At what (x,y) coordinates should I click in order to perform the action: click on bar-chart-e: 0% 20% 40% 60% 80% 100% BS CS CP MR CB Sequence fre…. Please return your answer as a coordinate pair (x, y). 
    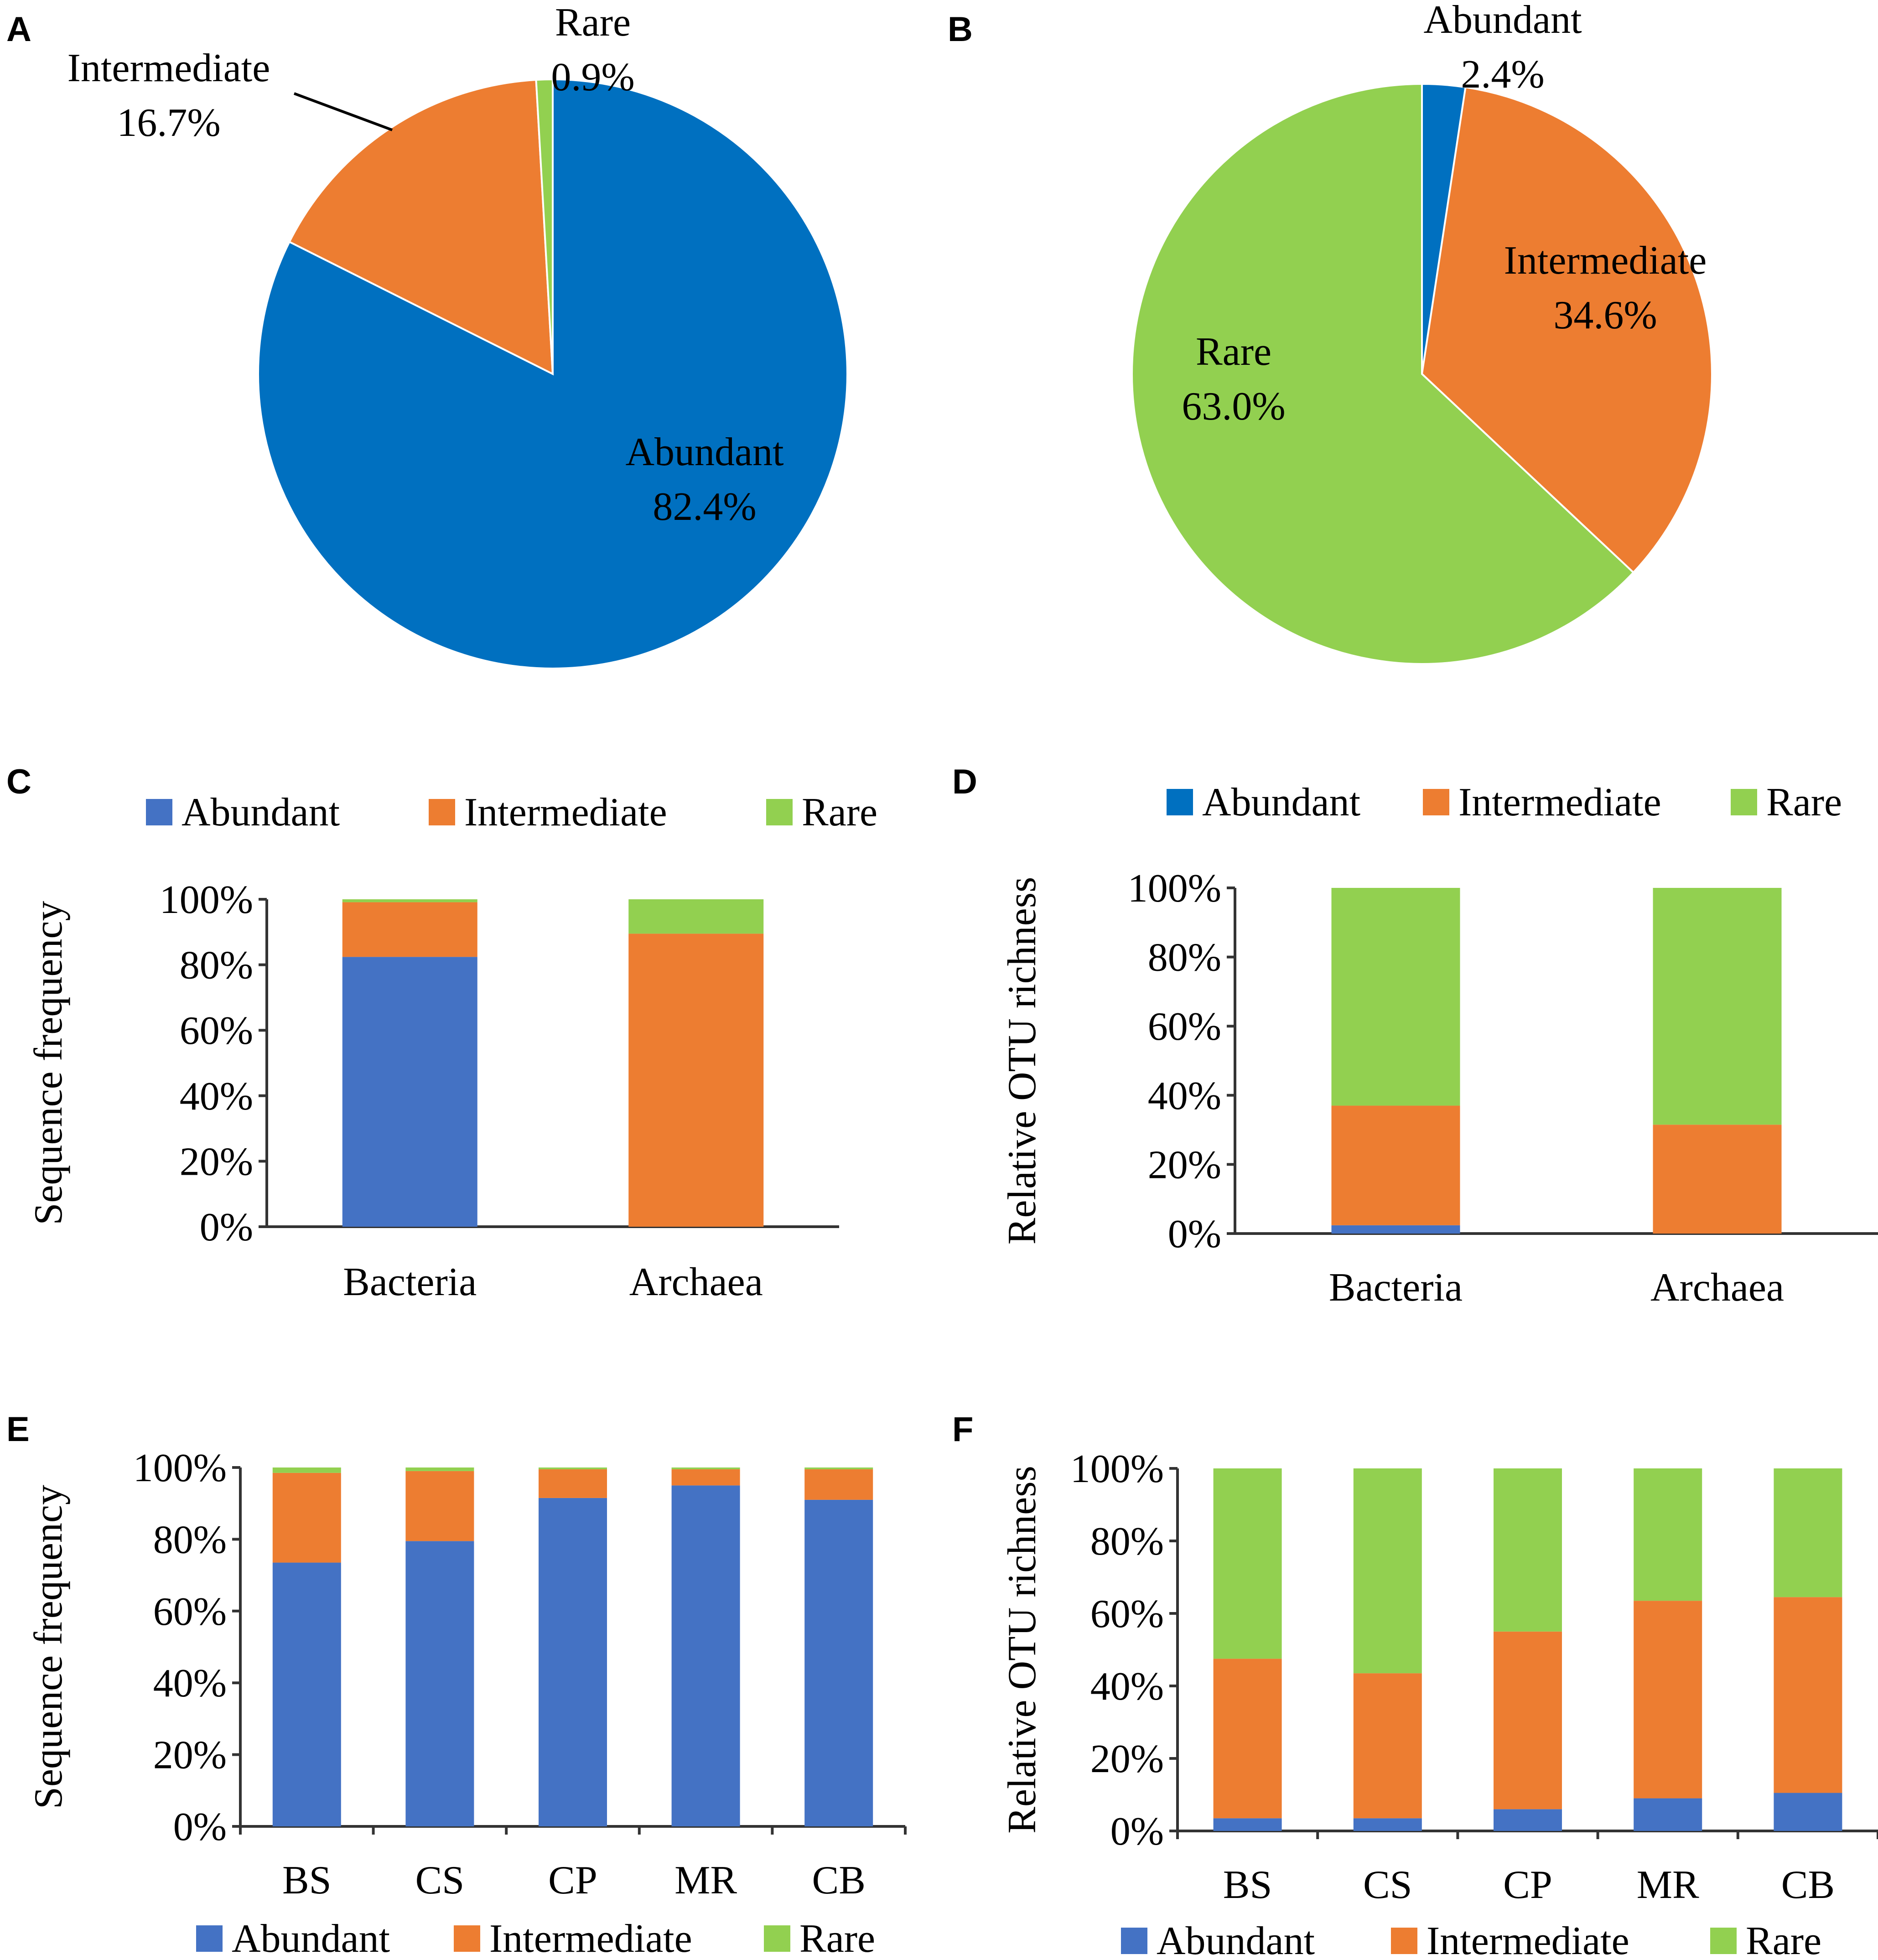
    Looking at the image, I should click on (466, 1703).